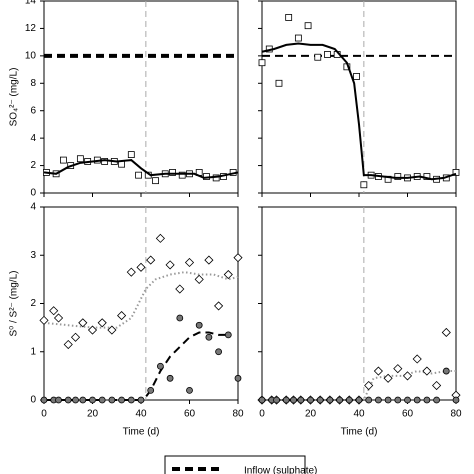 The width and height of the screenshot is (474, 474). I want to click on y-tick-label: 10, so click(31, 55).